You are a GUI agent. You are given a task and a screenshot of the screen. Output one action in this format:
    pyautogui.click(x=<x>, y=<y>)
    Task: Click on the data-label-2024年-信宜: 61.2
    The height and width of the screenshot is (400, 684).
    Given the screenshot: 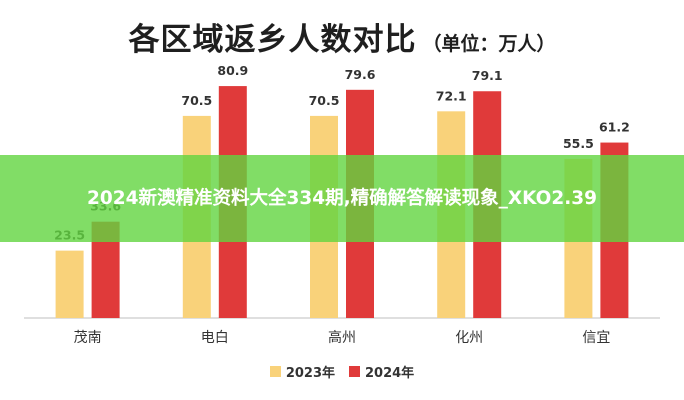 What is the action you would take?
    pyautogui.click(x=614, y=127)
    